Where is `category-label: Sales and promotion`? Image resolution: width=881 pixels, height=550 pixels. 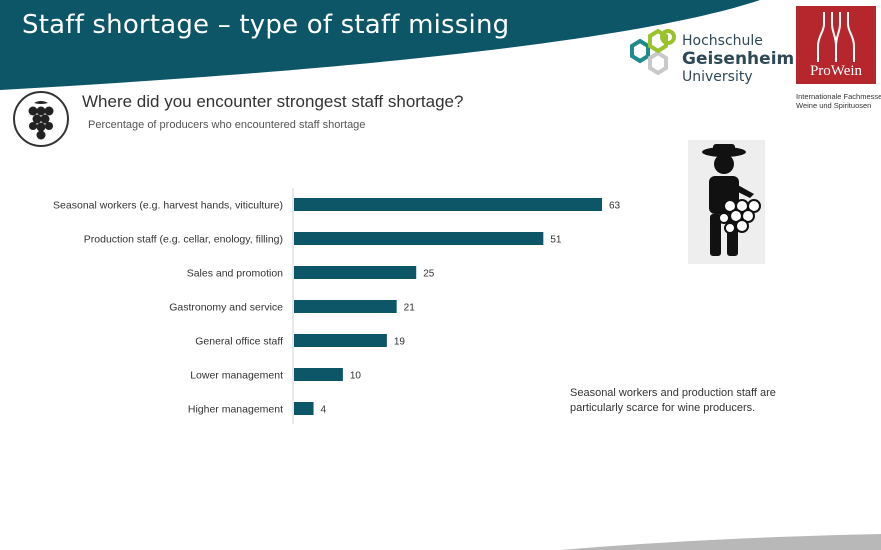
category-label: Sales and promotion is located at coordinates (235, 274).